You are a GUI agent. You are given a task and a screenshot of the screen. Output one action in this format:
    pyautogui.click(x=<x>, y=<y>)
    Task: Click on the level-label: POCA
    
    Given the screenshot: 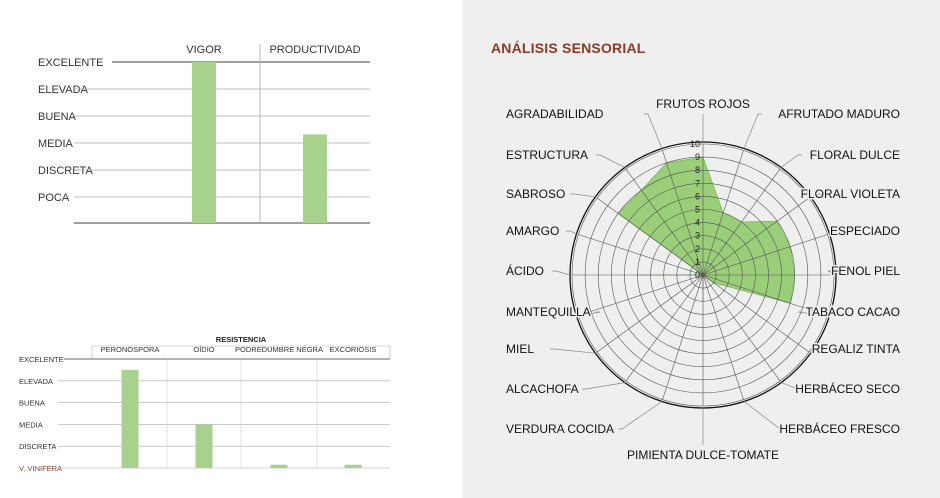 What is the action you would take?
    pyautogui.click(x=54, y=198)
    